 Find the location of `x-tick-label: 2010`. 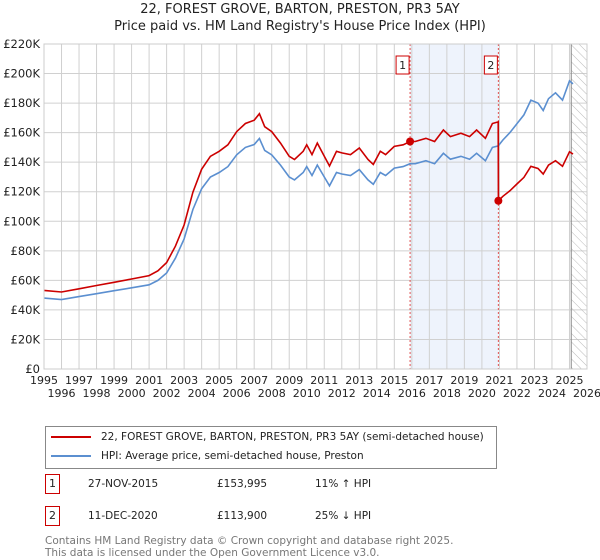

x-tick-label: 2010 is located at coordinates (307, 393).